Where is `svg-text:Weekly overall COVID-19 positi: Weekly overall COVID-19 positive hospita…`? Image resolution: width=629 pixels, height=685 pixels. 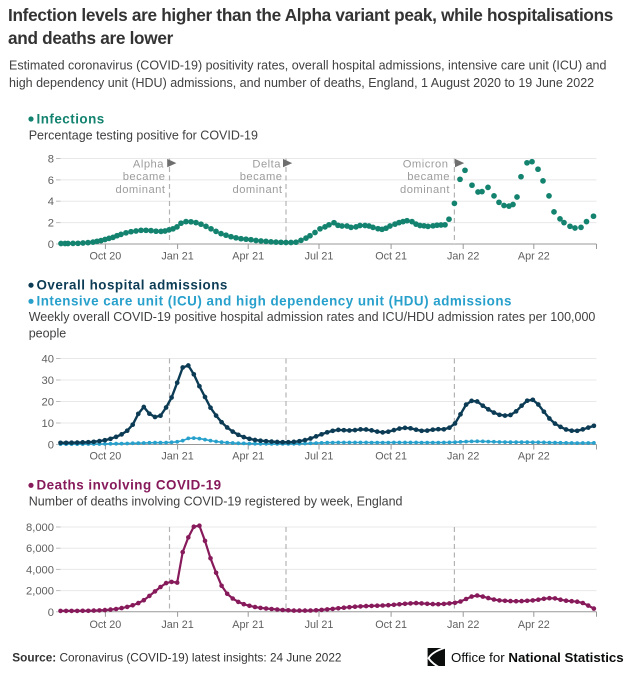
svg-text:Weekly overall COVID-19 positi: Weekly overall COVID-19 positive hospita… is located at coordinates (312, 317).